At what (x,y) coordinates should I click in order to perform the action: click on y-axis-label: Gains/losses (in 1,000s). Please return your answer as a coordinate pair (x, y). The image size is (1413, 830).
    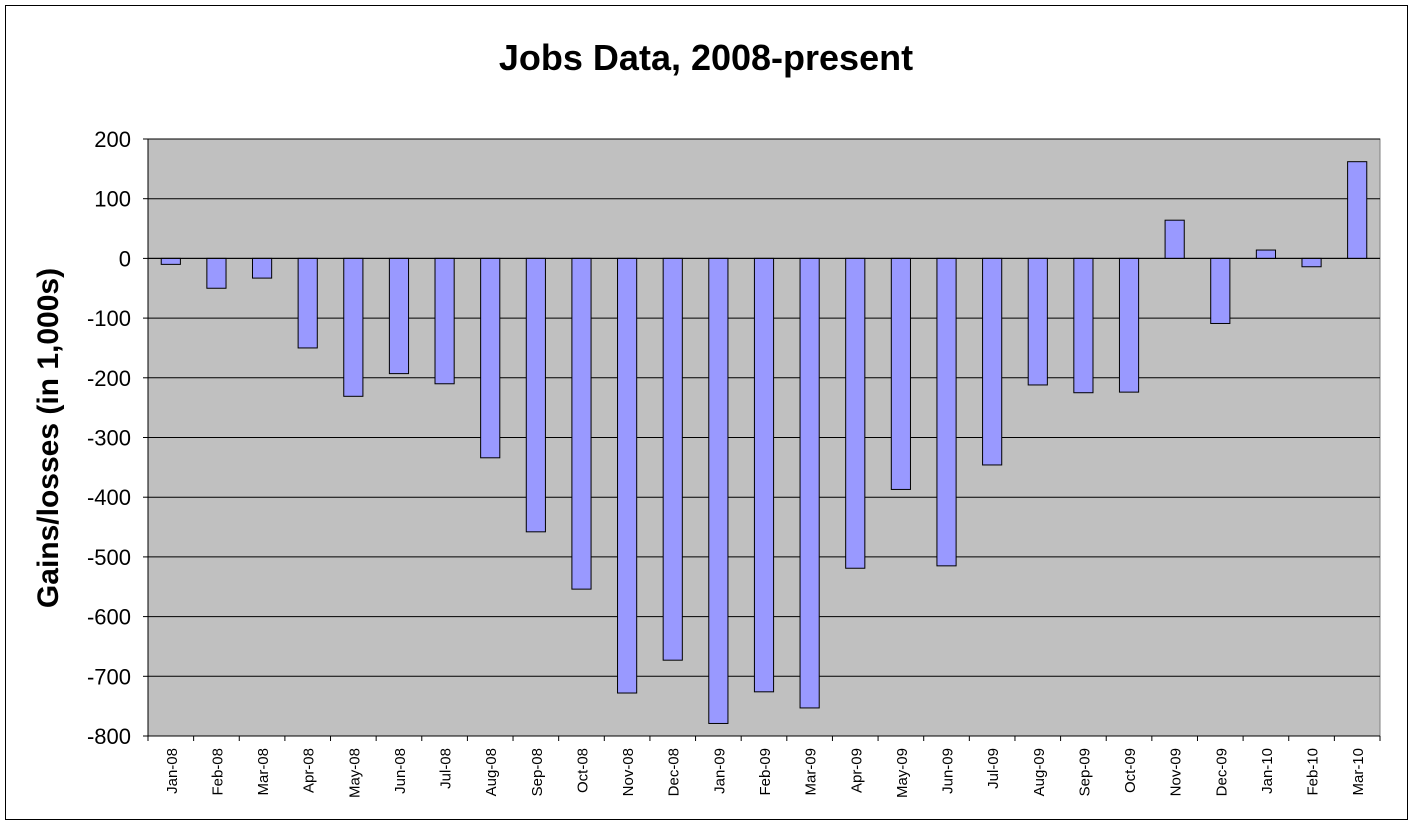
    Looking at the image, I should click on (48, 438).